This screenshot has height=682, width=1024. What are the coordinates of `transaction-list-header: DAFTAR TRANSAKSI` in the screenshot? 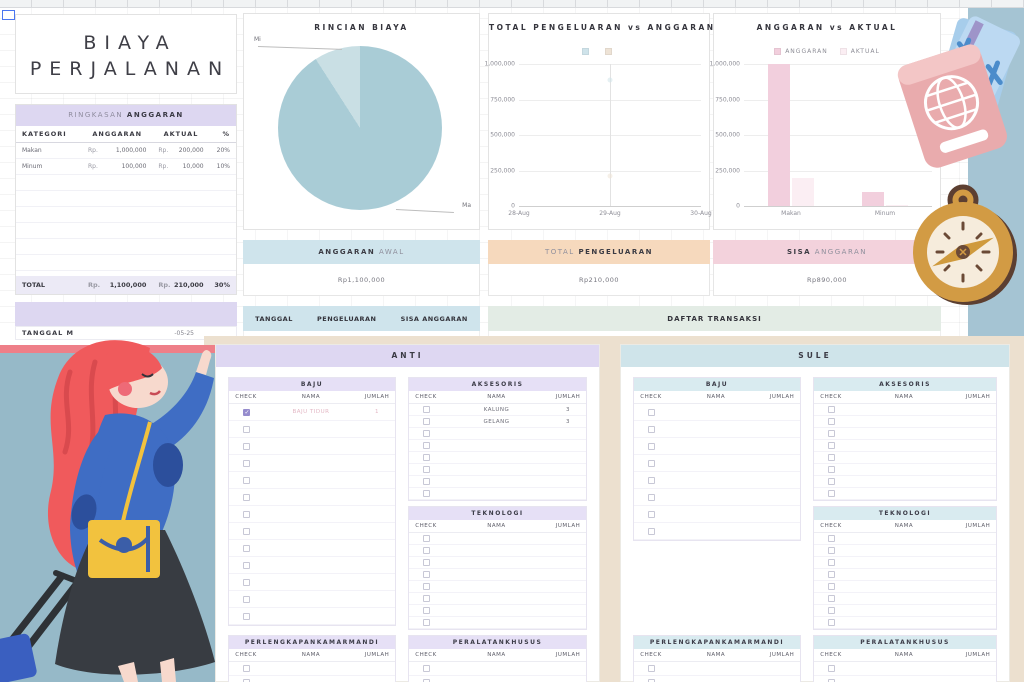 It's located at (714, 318).